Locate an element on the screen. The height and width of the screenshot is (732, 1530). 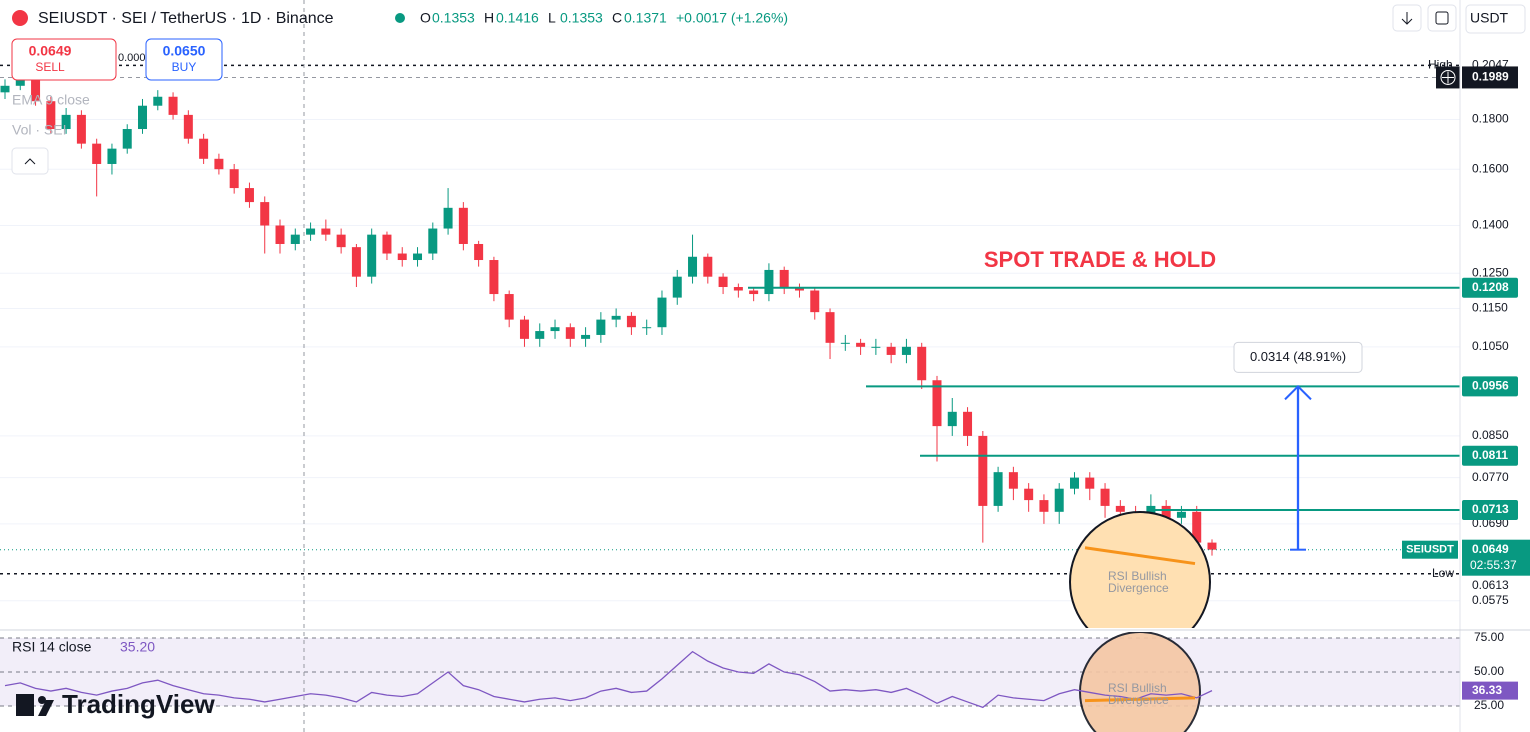
rsi-legend: RSI 14 close is located at coordinates (52, 647).